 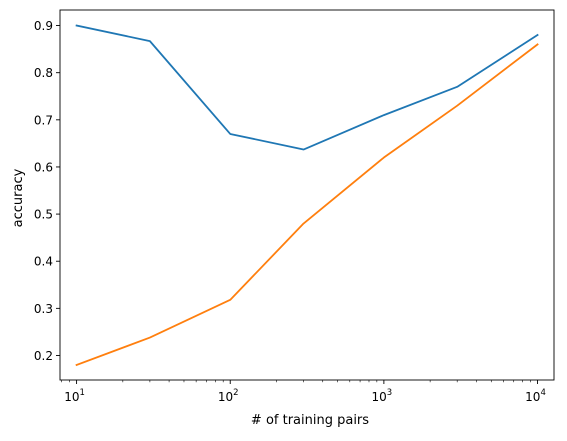 What do you see at coordinates (18, 197) in the screenshot?
I see `y-axis-label: accuracy` at bounding box center [18, 197].